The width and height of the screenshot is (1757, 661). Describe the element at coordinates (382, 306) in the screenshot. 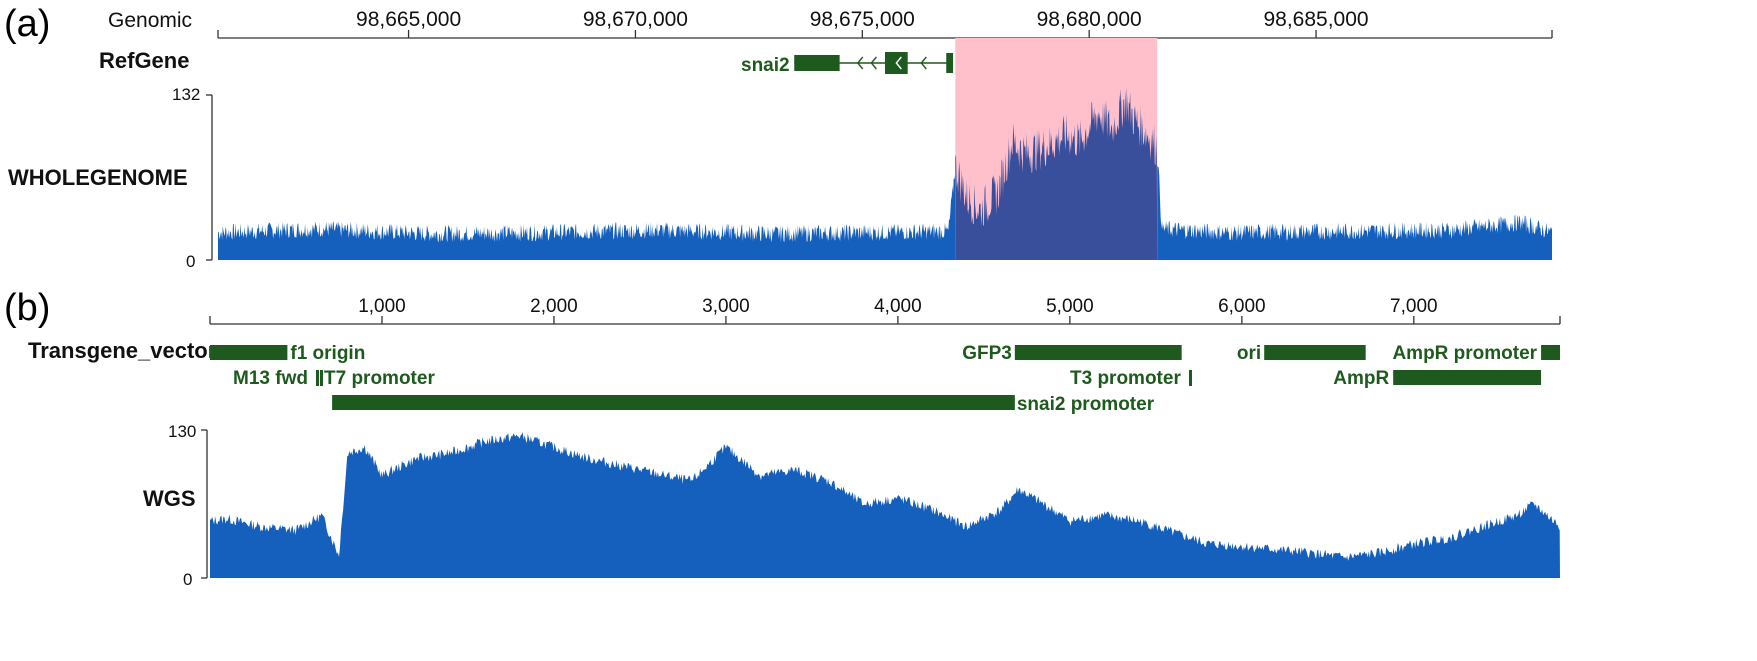

I see `panel-b-tick-label: 1,000` at that location.